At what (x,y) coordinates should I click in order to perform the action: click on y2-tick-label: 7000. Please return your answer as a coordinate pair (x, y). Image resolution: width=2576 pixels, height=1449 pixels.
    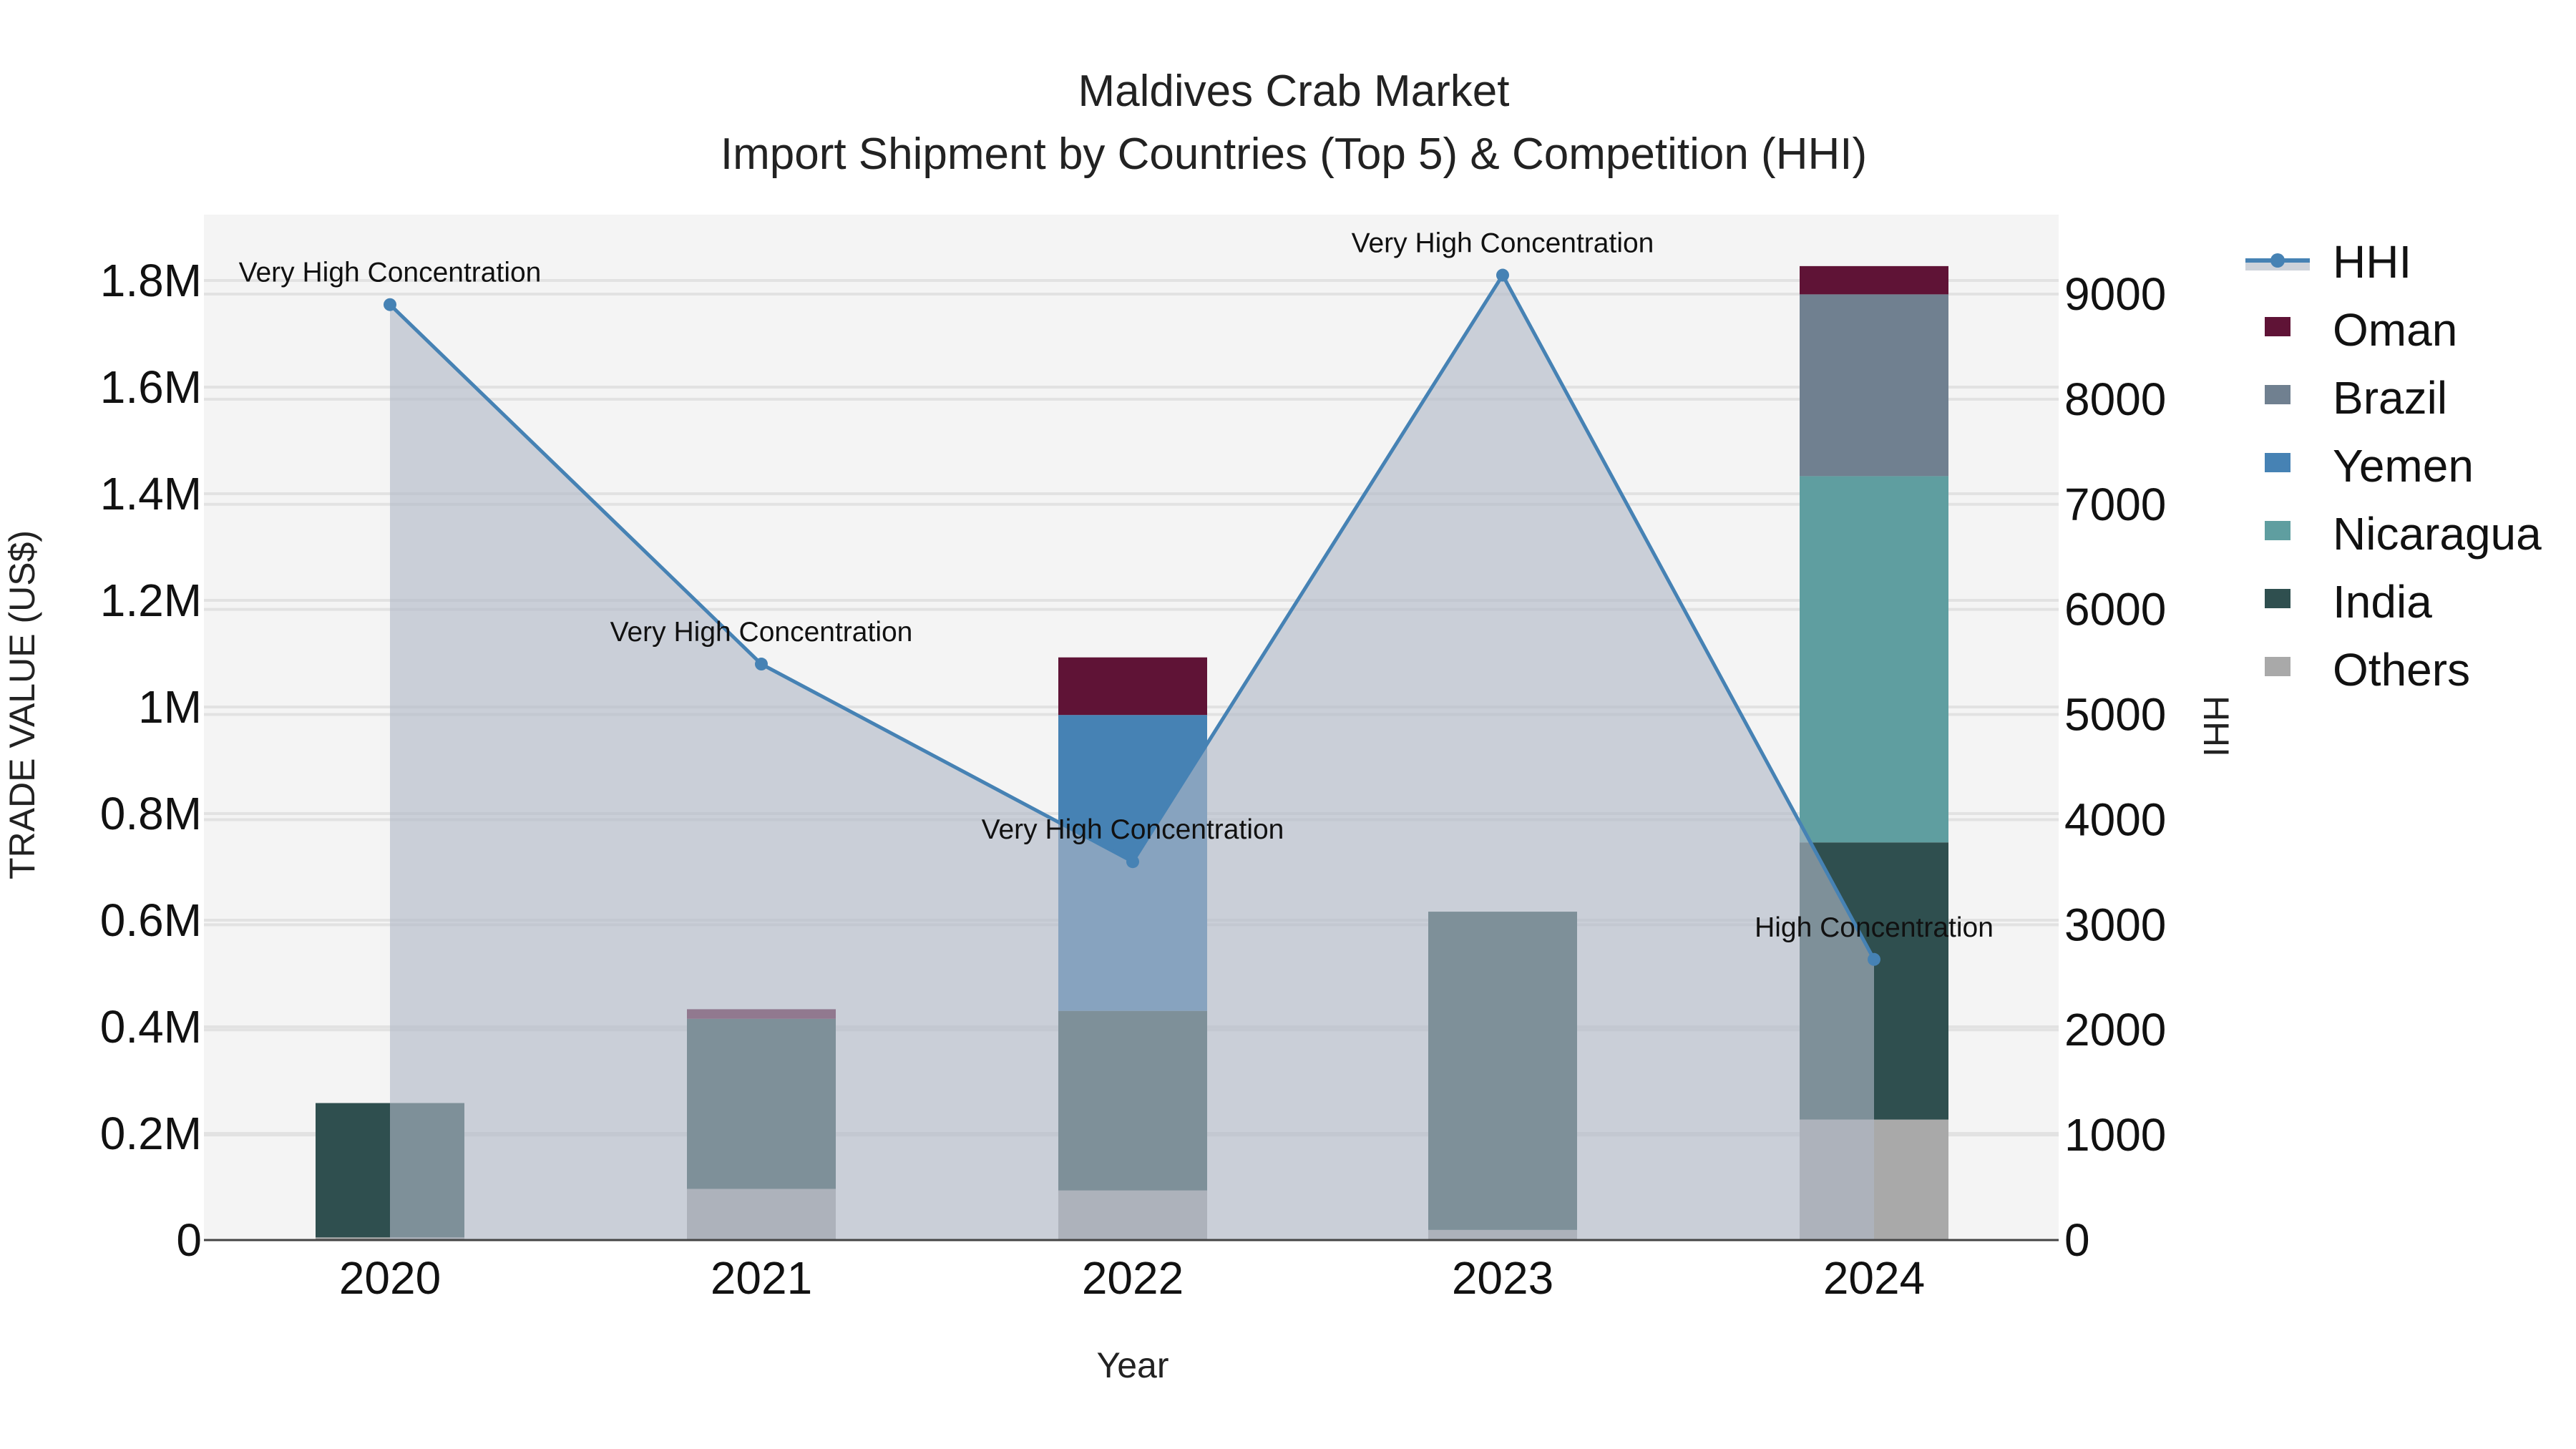
    Looking at the image, I should click on (2115, 504).